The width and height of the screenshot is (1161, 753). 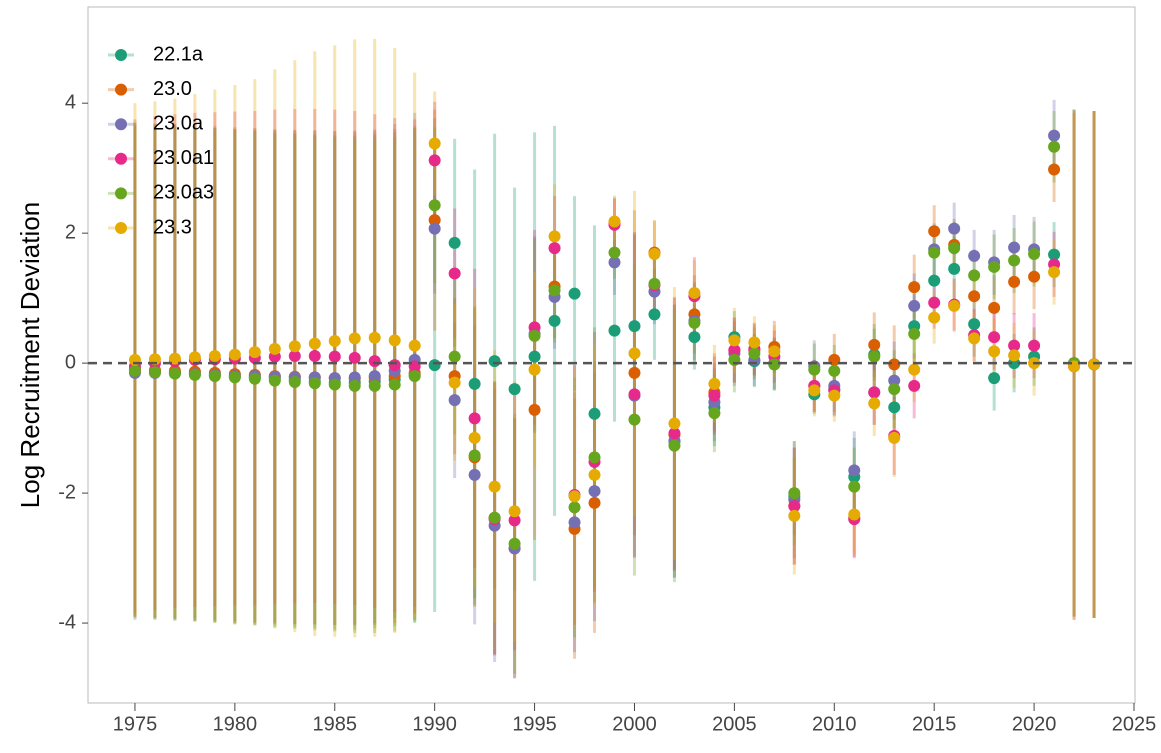 What do you see at coordinates (178, 54) in the screenshot?
I see `legend-label: 22.1a` at bounding box center [178, 54].